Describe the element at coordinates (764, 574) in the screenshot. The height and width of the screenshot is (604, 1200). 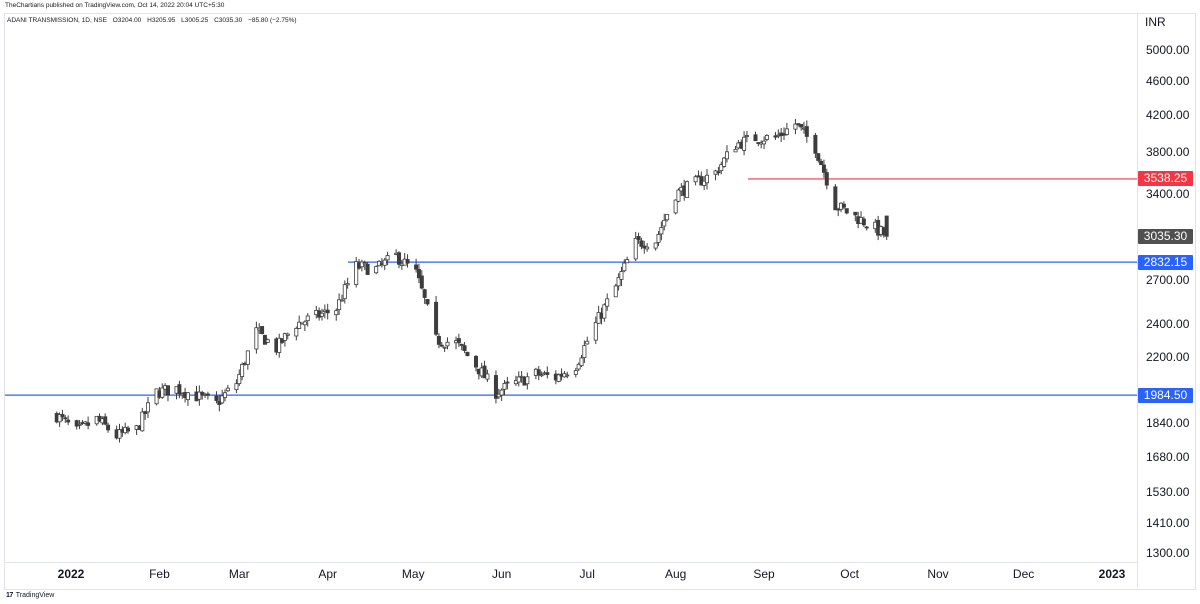
I see `time-tick: Sep` at that location.